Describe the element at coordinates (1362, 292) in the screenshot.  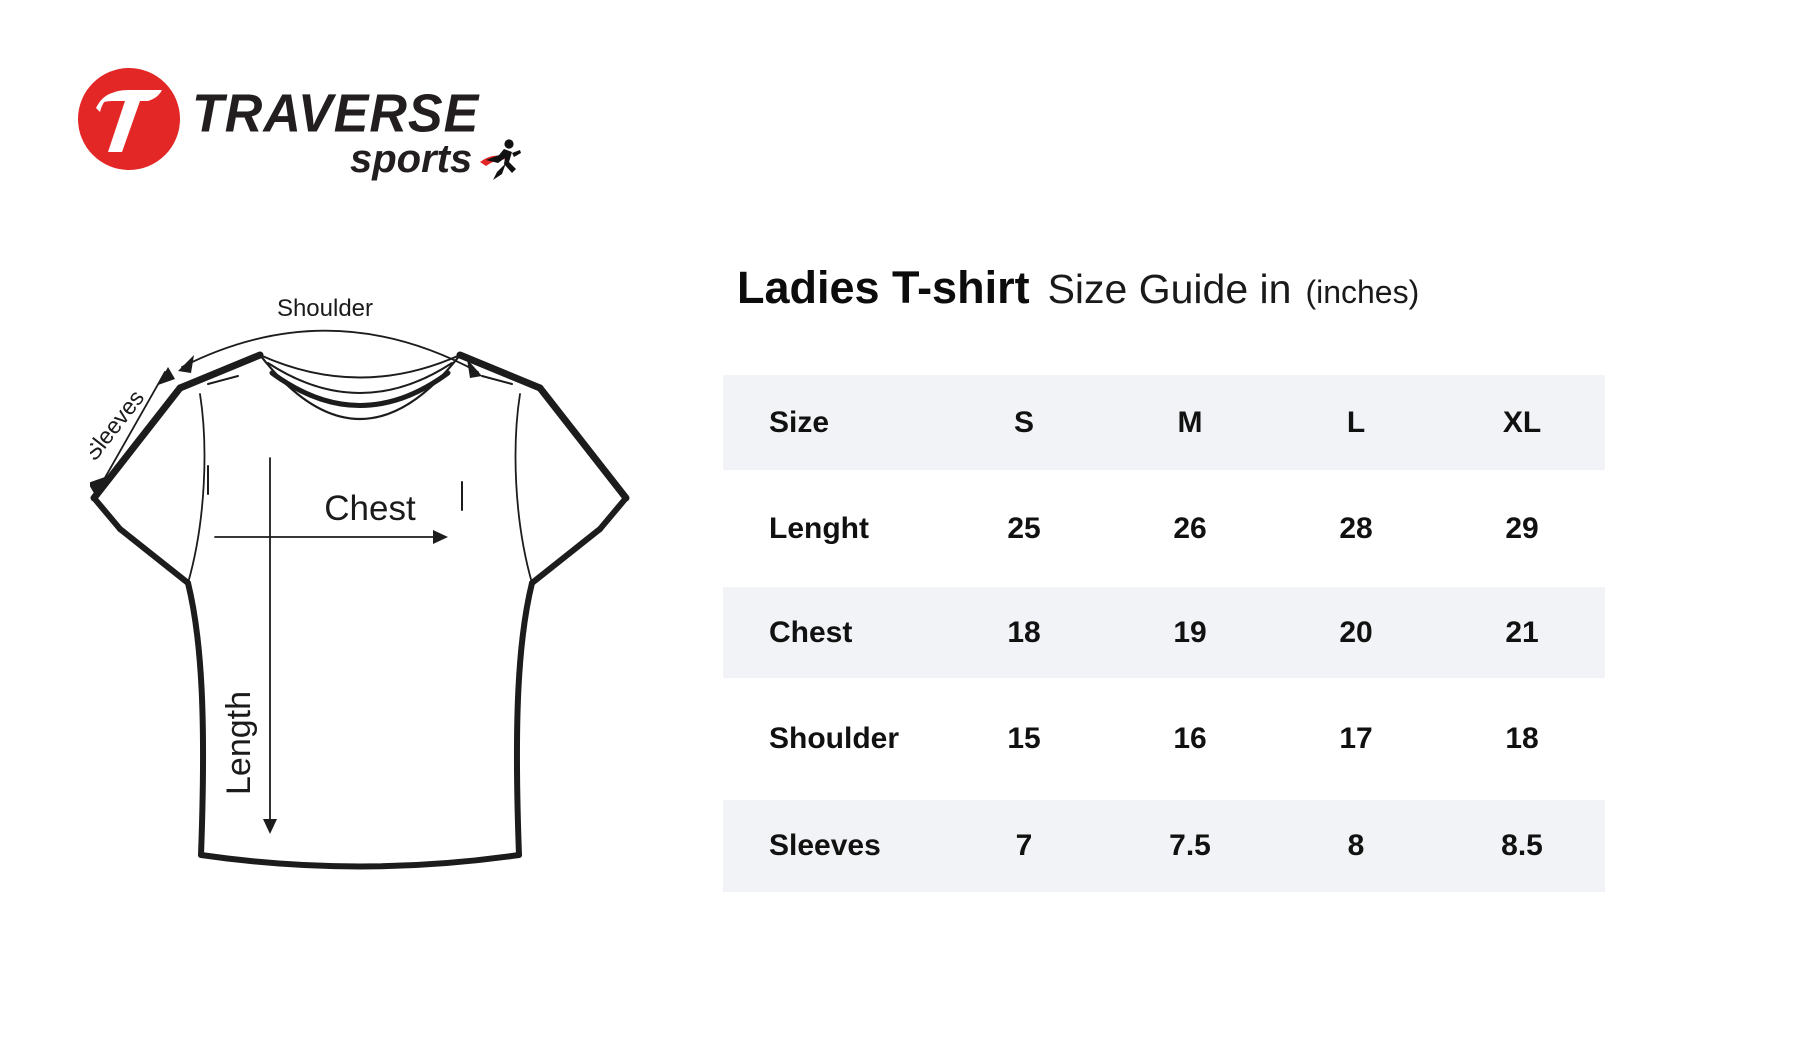
I see `page-title-unit: (inches)` at that location.